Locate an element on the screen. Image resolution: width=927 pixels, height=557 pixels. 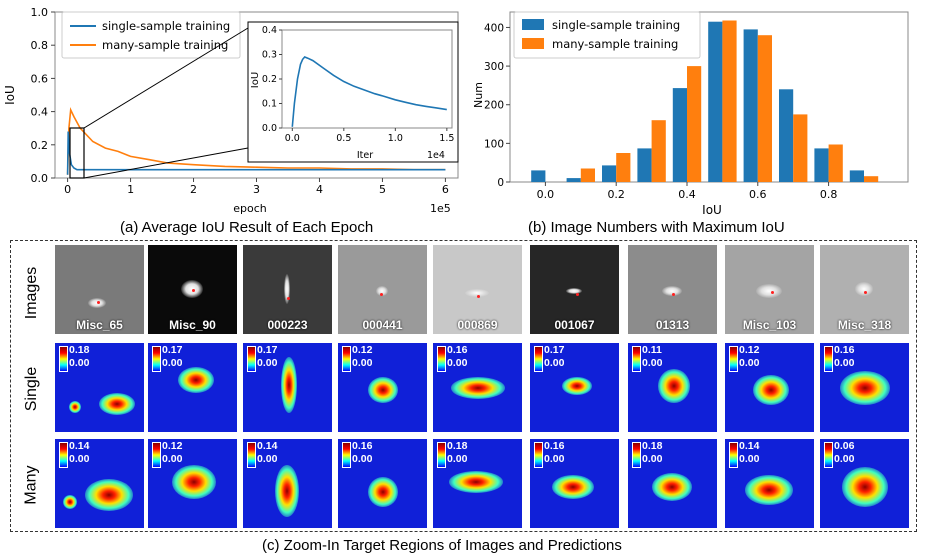
a-y-tick-label: 0.6 is located at coordinates (40, 78).